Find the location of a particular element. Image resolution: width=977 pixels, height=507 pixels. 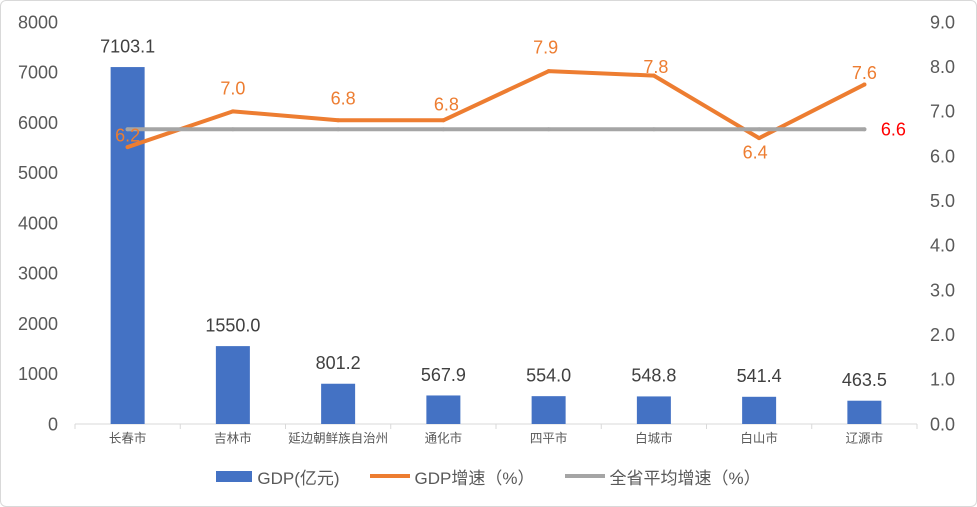

legend-item-average: 全省平均增速（%） is located at coordinates (662, 476).